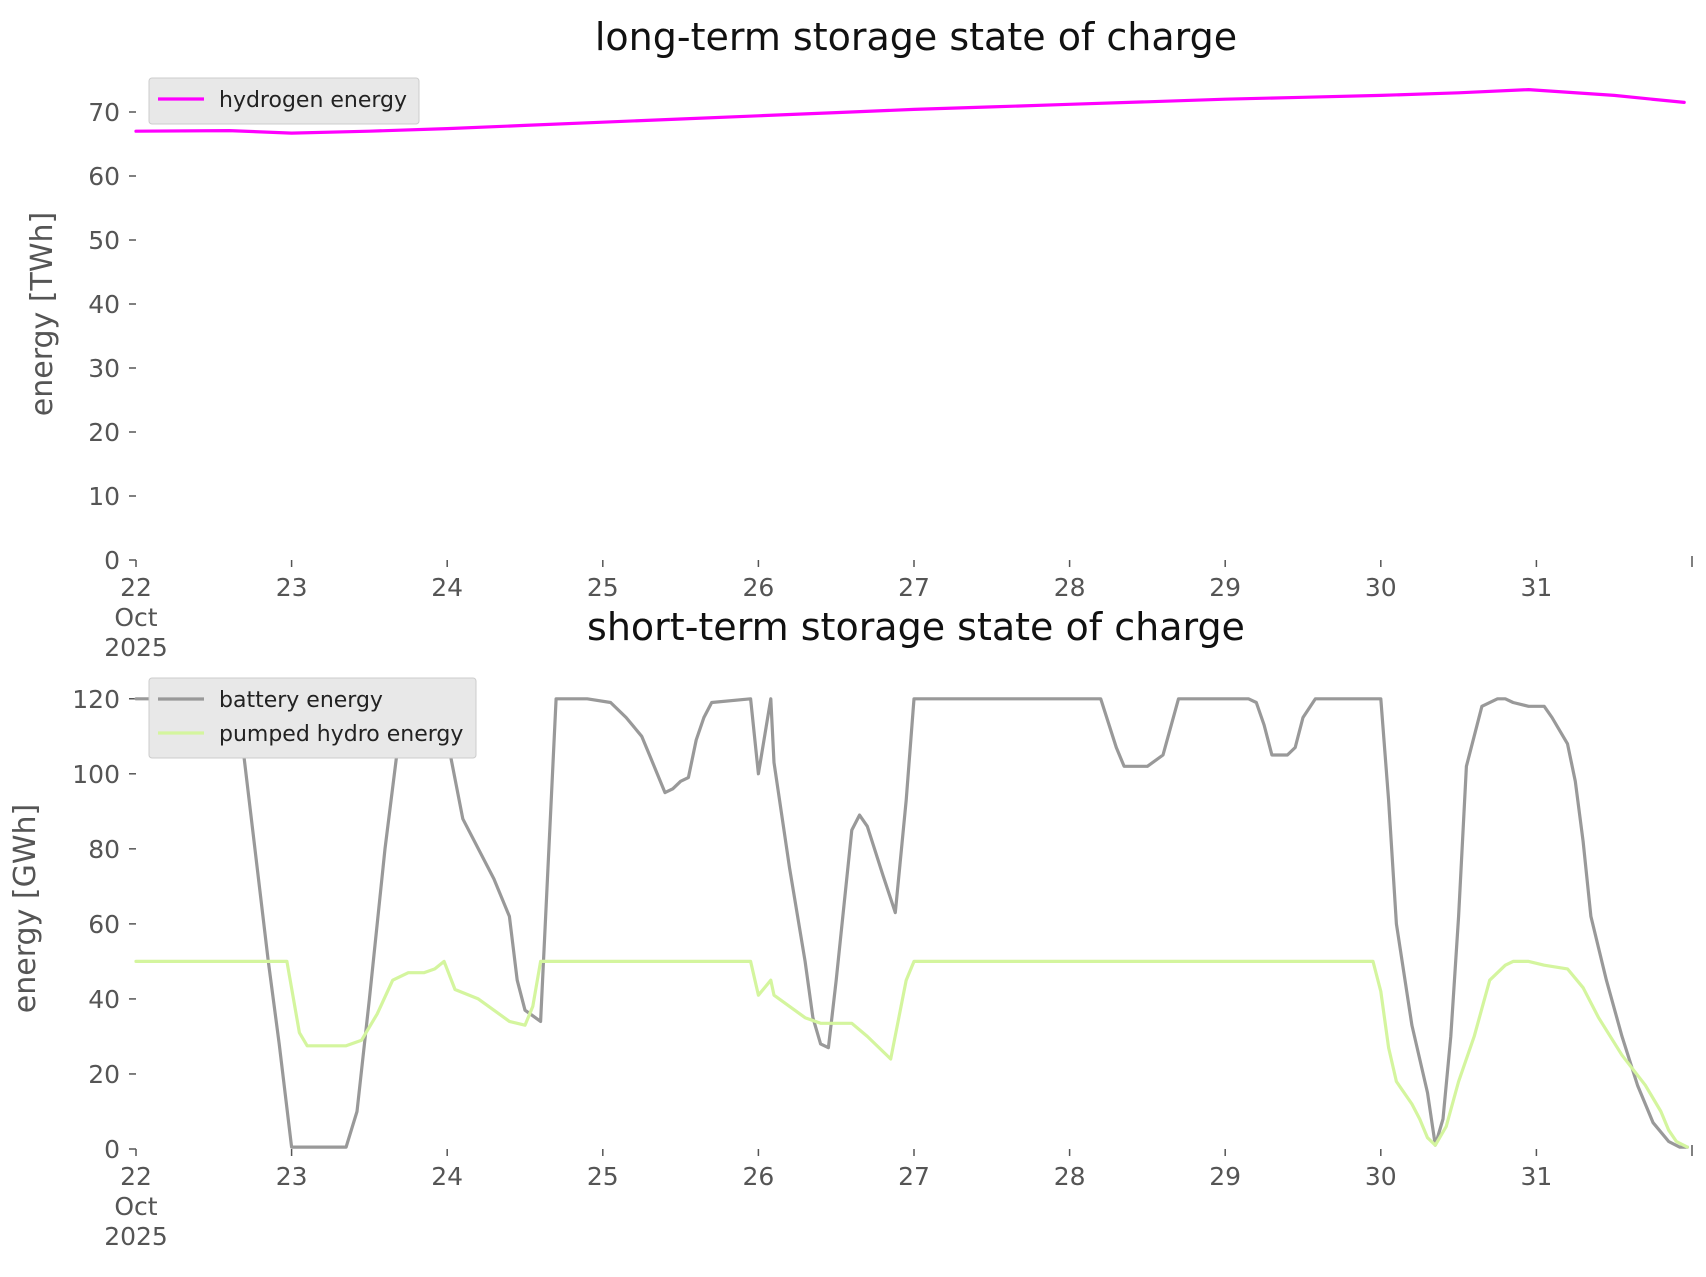 This screenshot has height=1277, width=1706. I want to click on y-tick-label: 30, so click(104, 368).